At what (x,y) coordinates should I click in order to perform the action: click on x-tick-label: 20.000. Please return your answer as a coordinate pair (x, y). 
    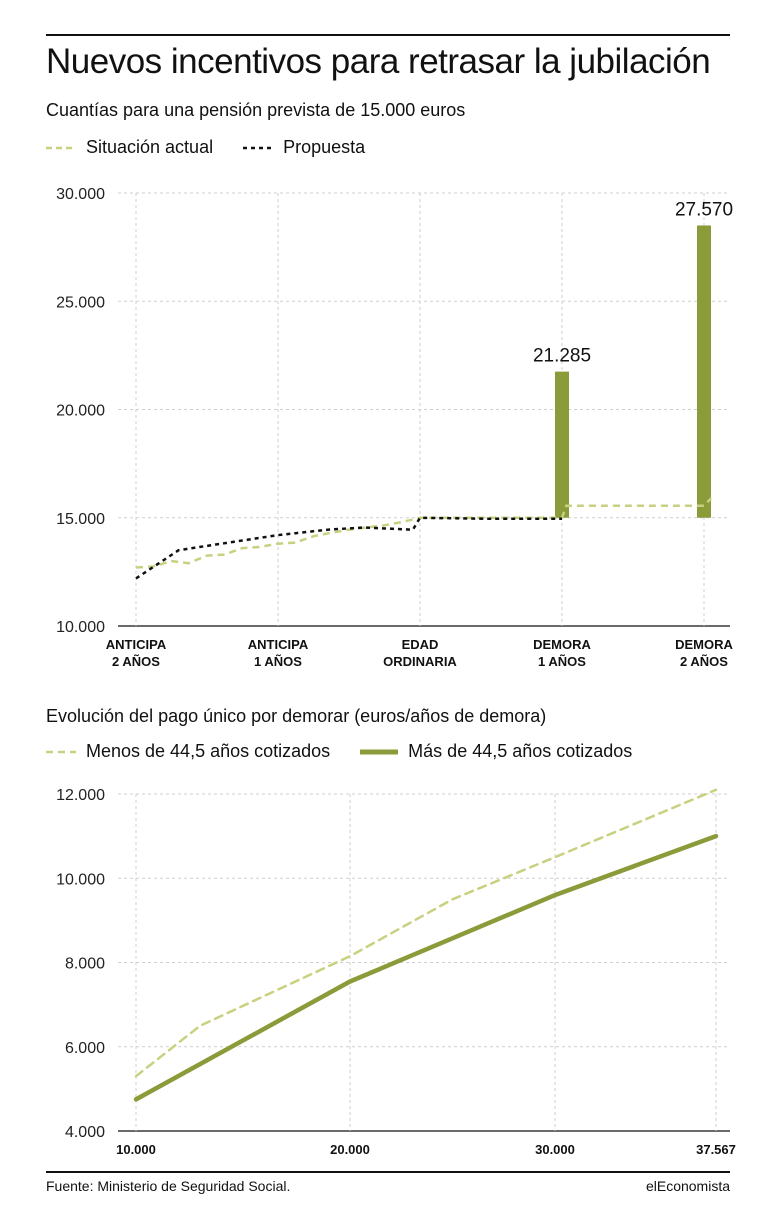
    Looking at the image, I should click on (350, 1149).